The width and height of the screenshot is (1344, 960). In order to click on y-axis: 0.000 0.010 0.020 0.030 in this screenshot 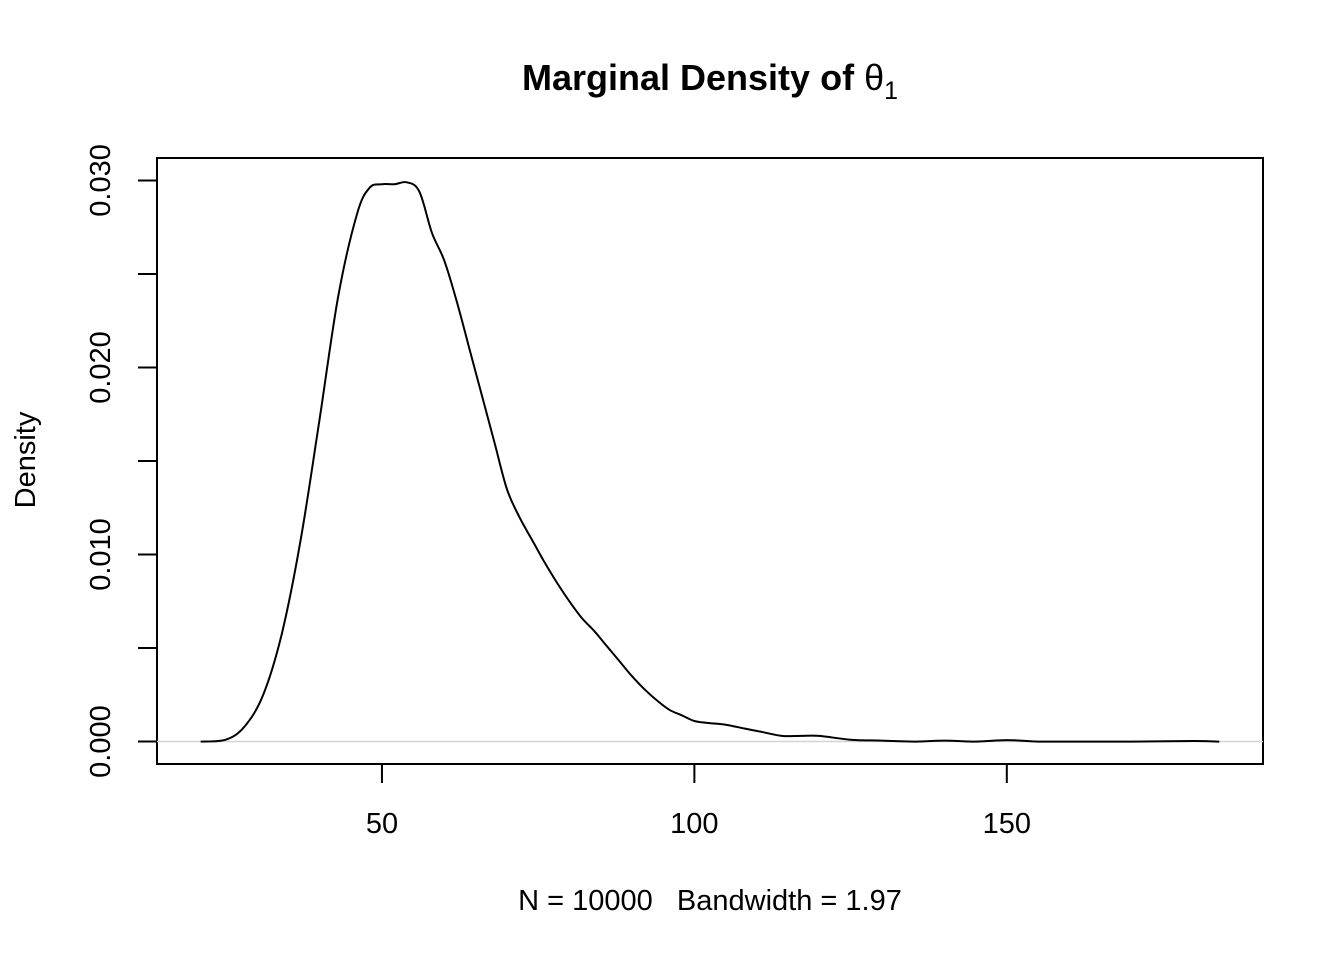, I will do `click(121, 461)`.